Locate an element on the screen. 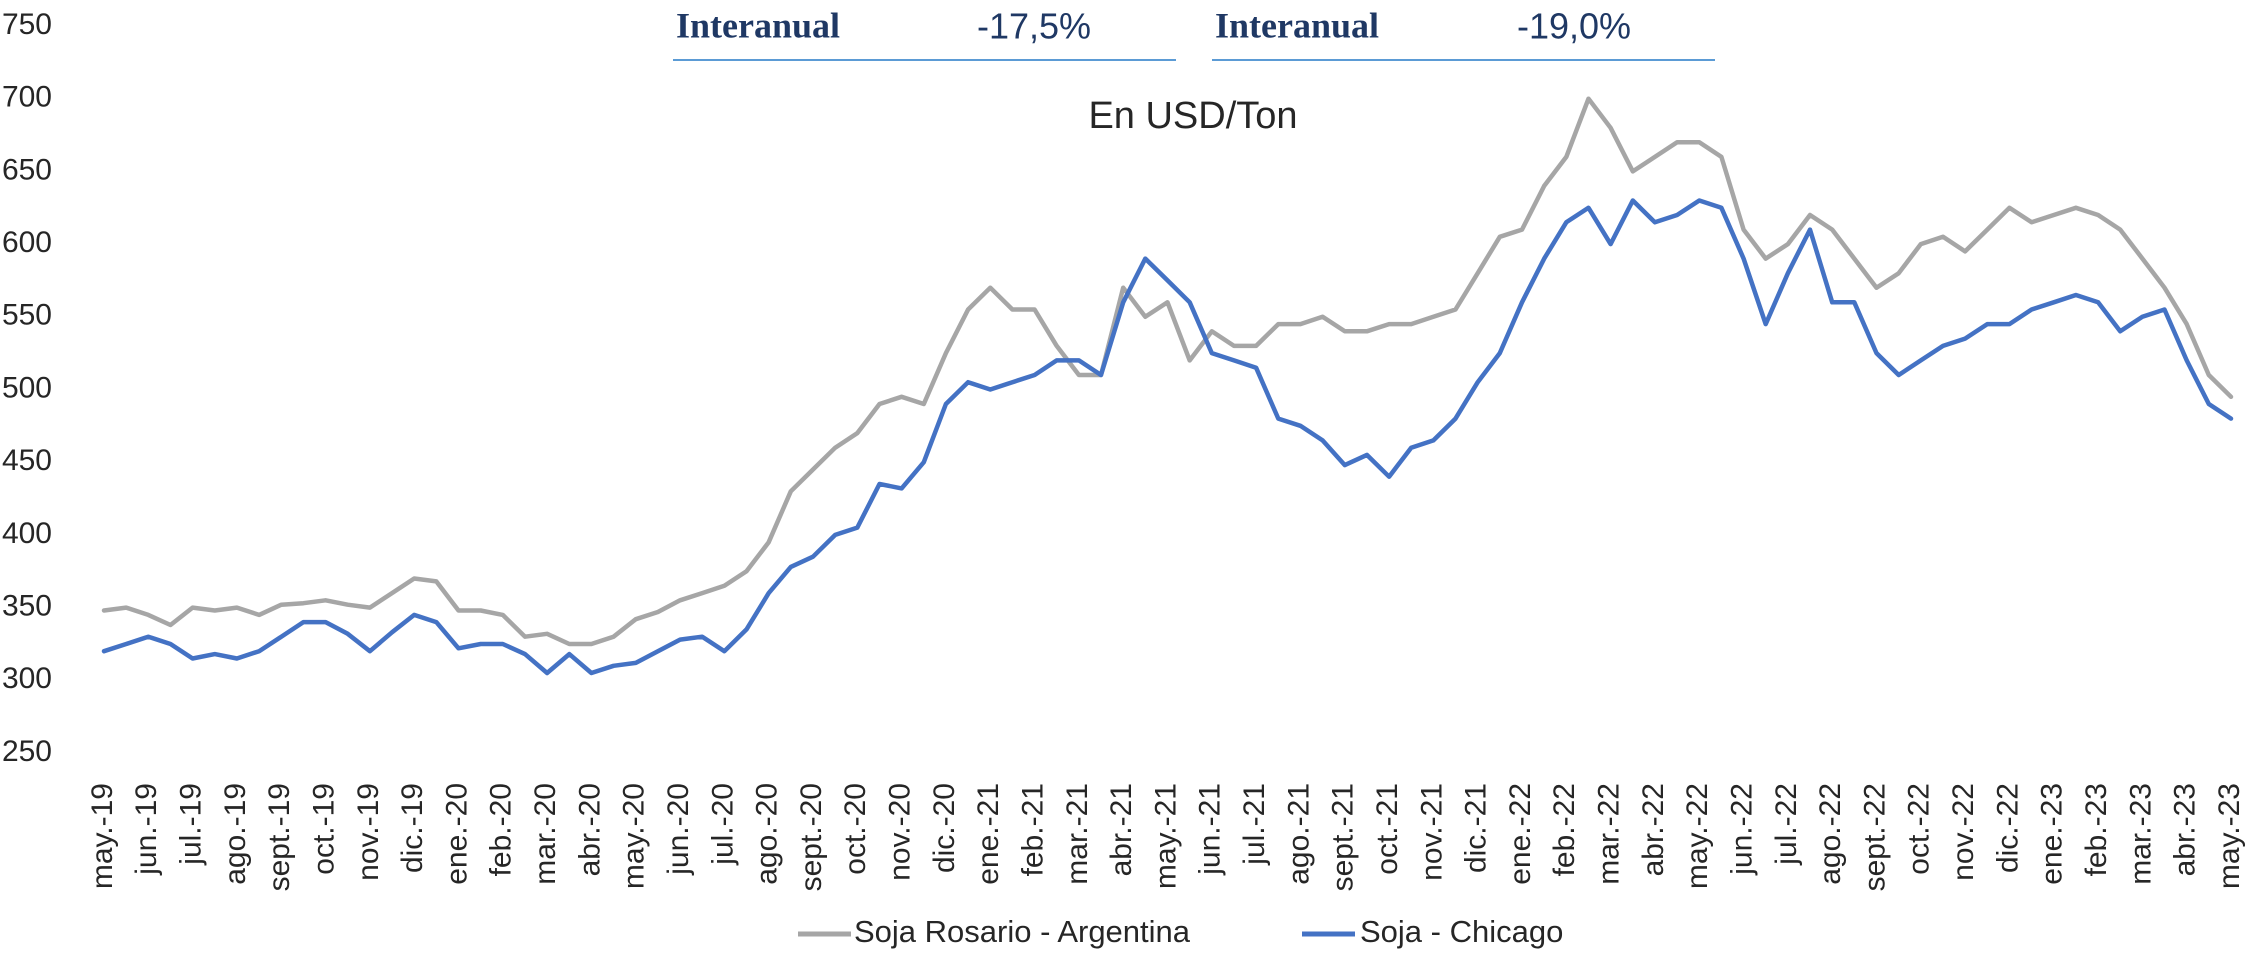 This screenshot has width=2254, height=954. x-tick-label: may.-21 is located at coordinates (1165, 836).